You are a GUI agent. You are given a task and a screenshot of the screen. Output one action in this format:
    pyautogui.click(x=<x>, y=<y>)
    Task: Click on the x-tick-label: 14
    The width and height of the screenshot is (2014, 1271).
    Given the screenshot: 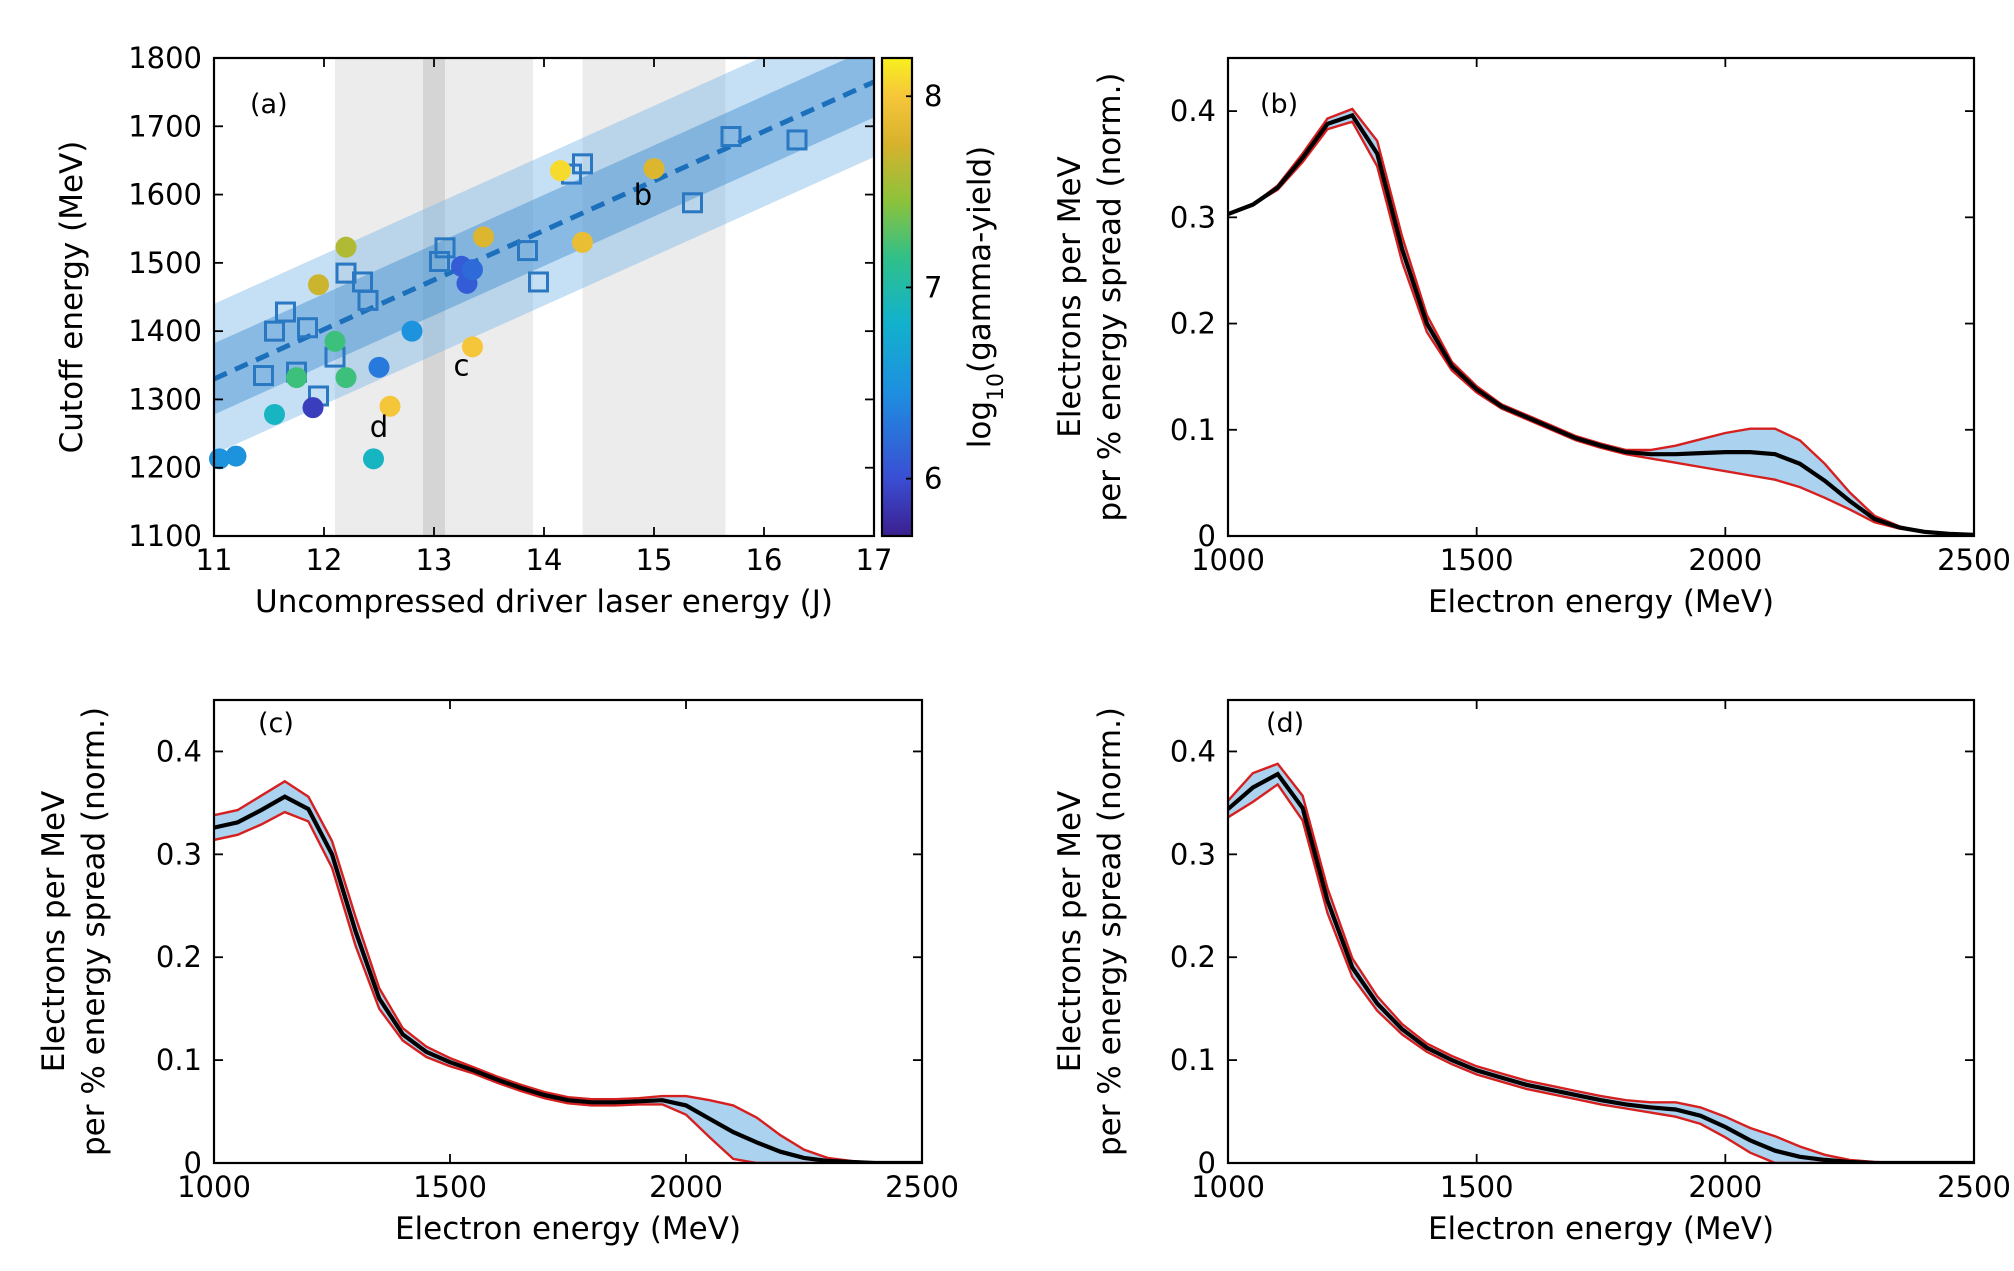 What is the action you would take?
    pyautogui.click(x=544, y=560)
    